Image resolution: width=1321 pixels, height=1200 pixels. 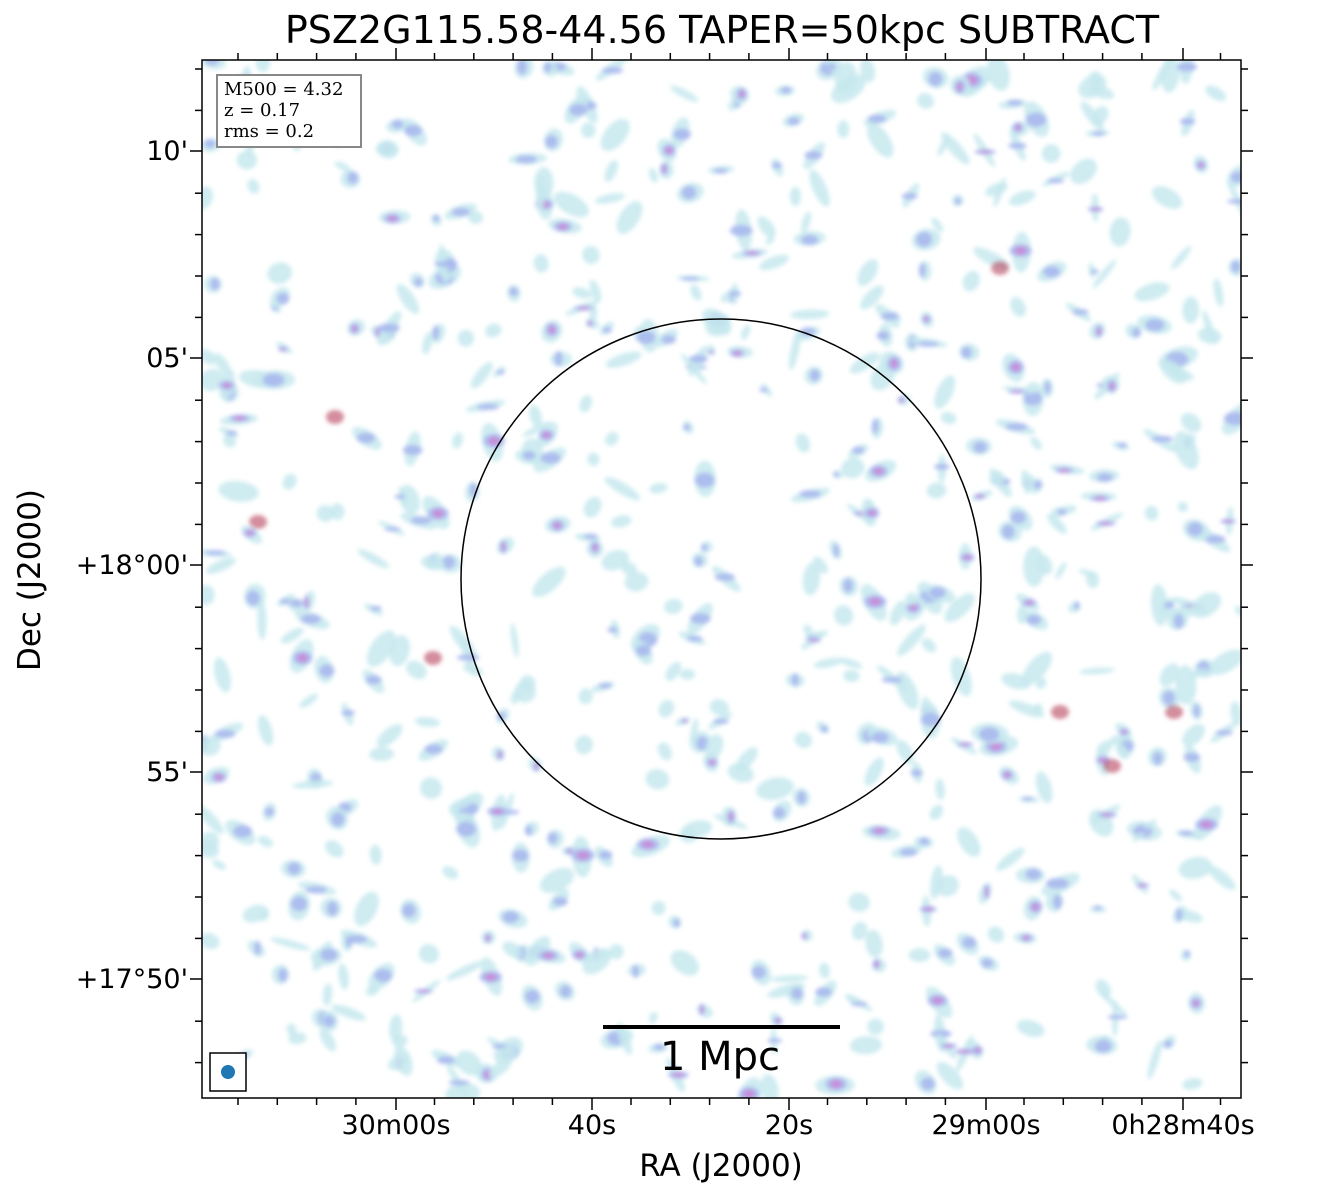 I want to click on beam-box, so click(x=228, y=1072).